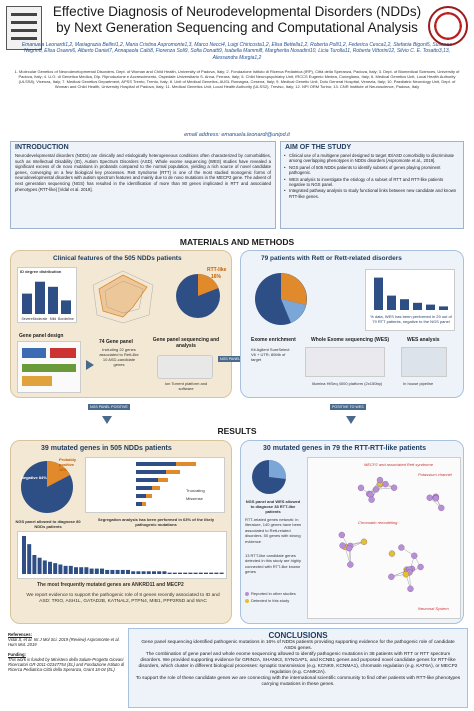 The image size is (474, 711). Describe the element at coordinates (217, 270) in the screenshot. I see `rtt-like-label: RTT-like` at that location.